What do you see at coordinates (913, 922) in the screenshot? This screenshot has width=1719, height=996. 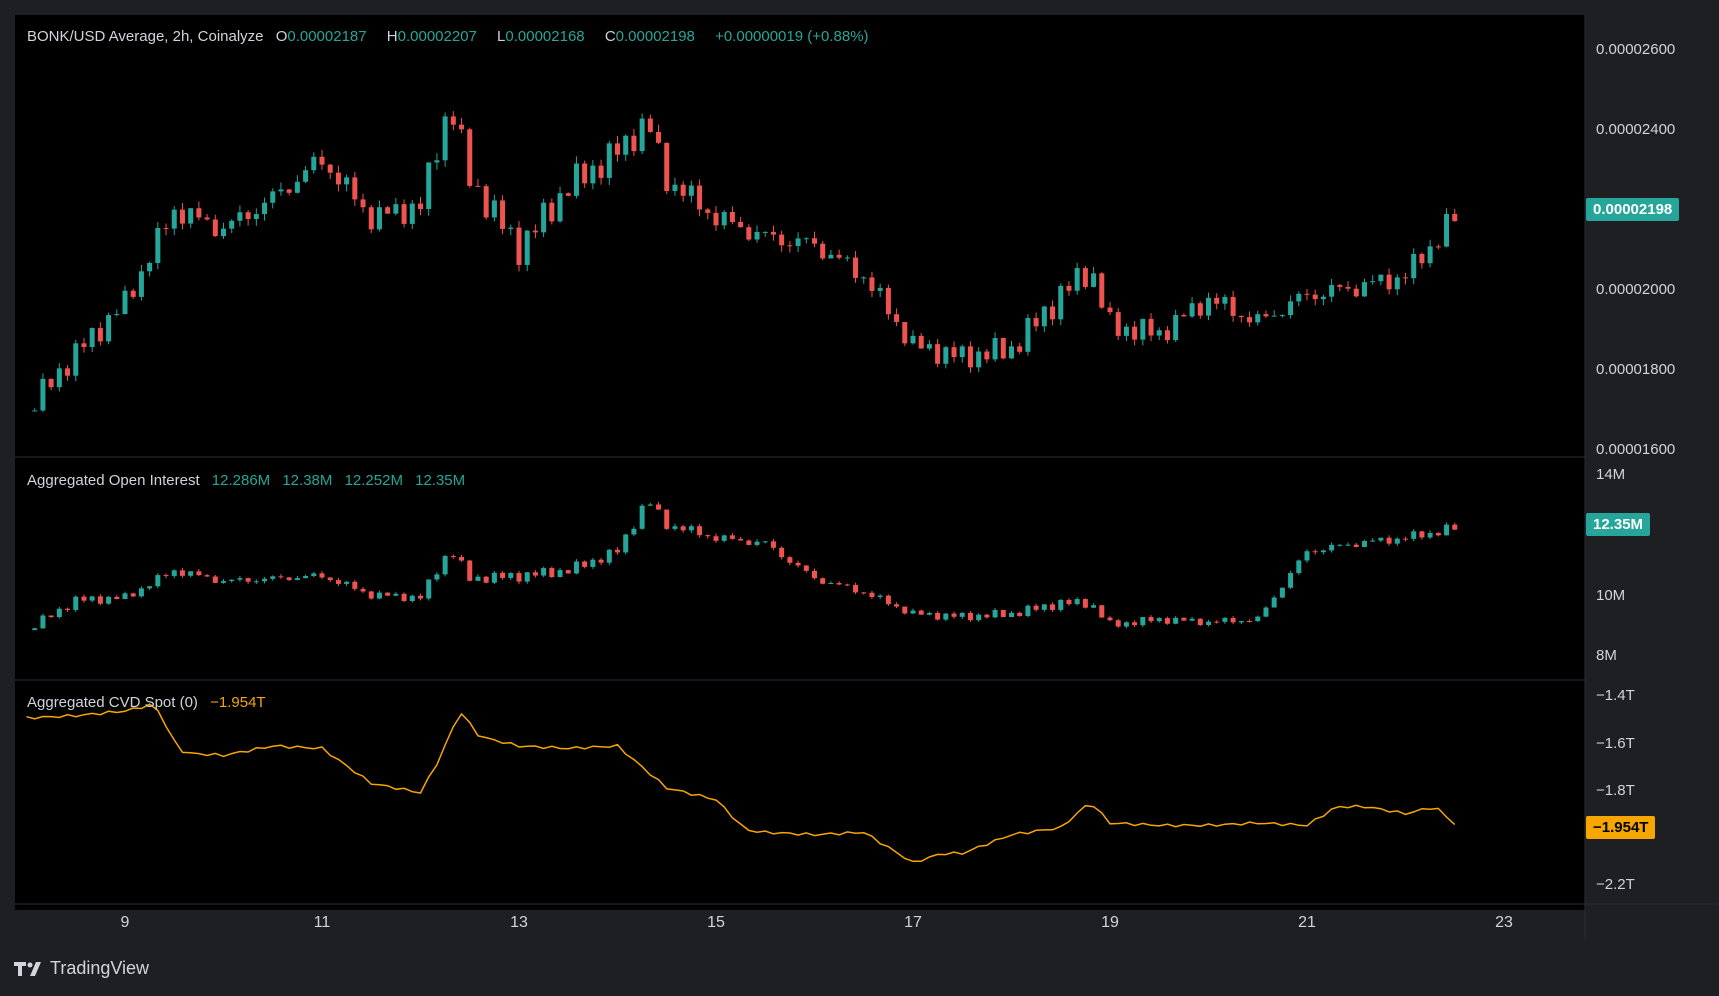 I see `time-tick: 17` at bounding box center [913, 922].